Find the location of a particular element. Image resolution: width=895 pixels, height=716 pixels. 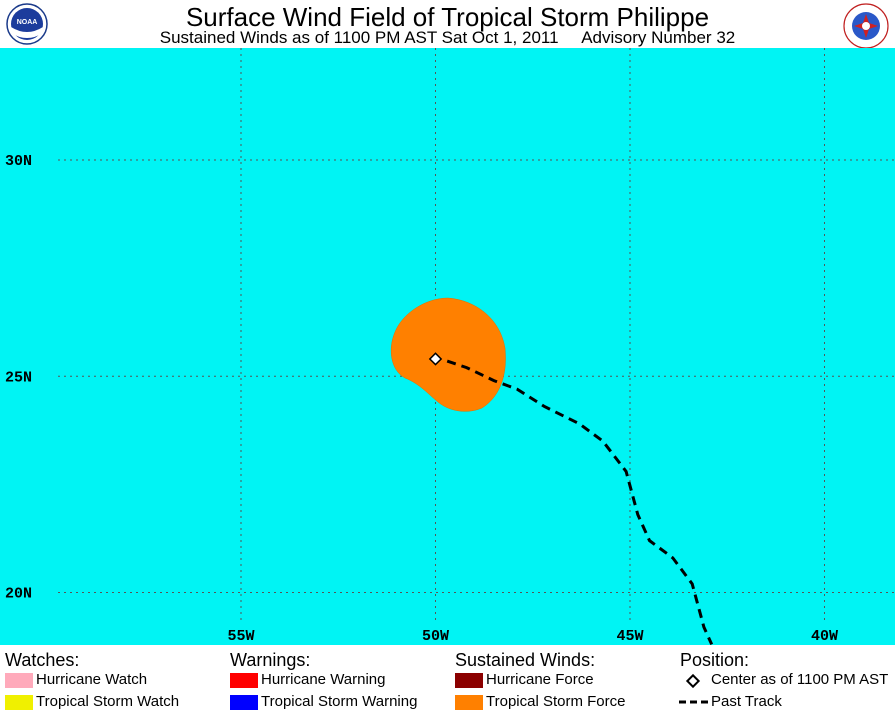

past-track-line is located at coordinates (580, 502).